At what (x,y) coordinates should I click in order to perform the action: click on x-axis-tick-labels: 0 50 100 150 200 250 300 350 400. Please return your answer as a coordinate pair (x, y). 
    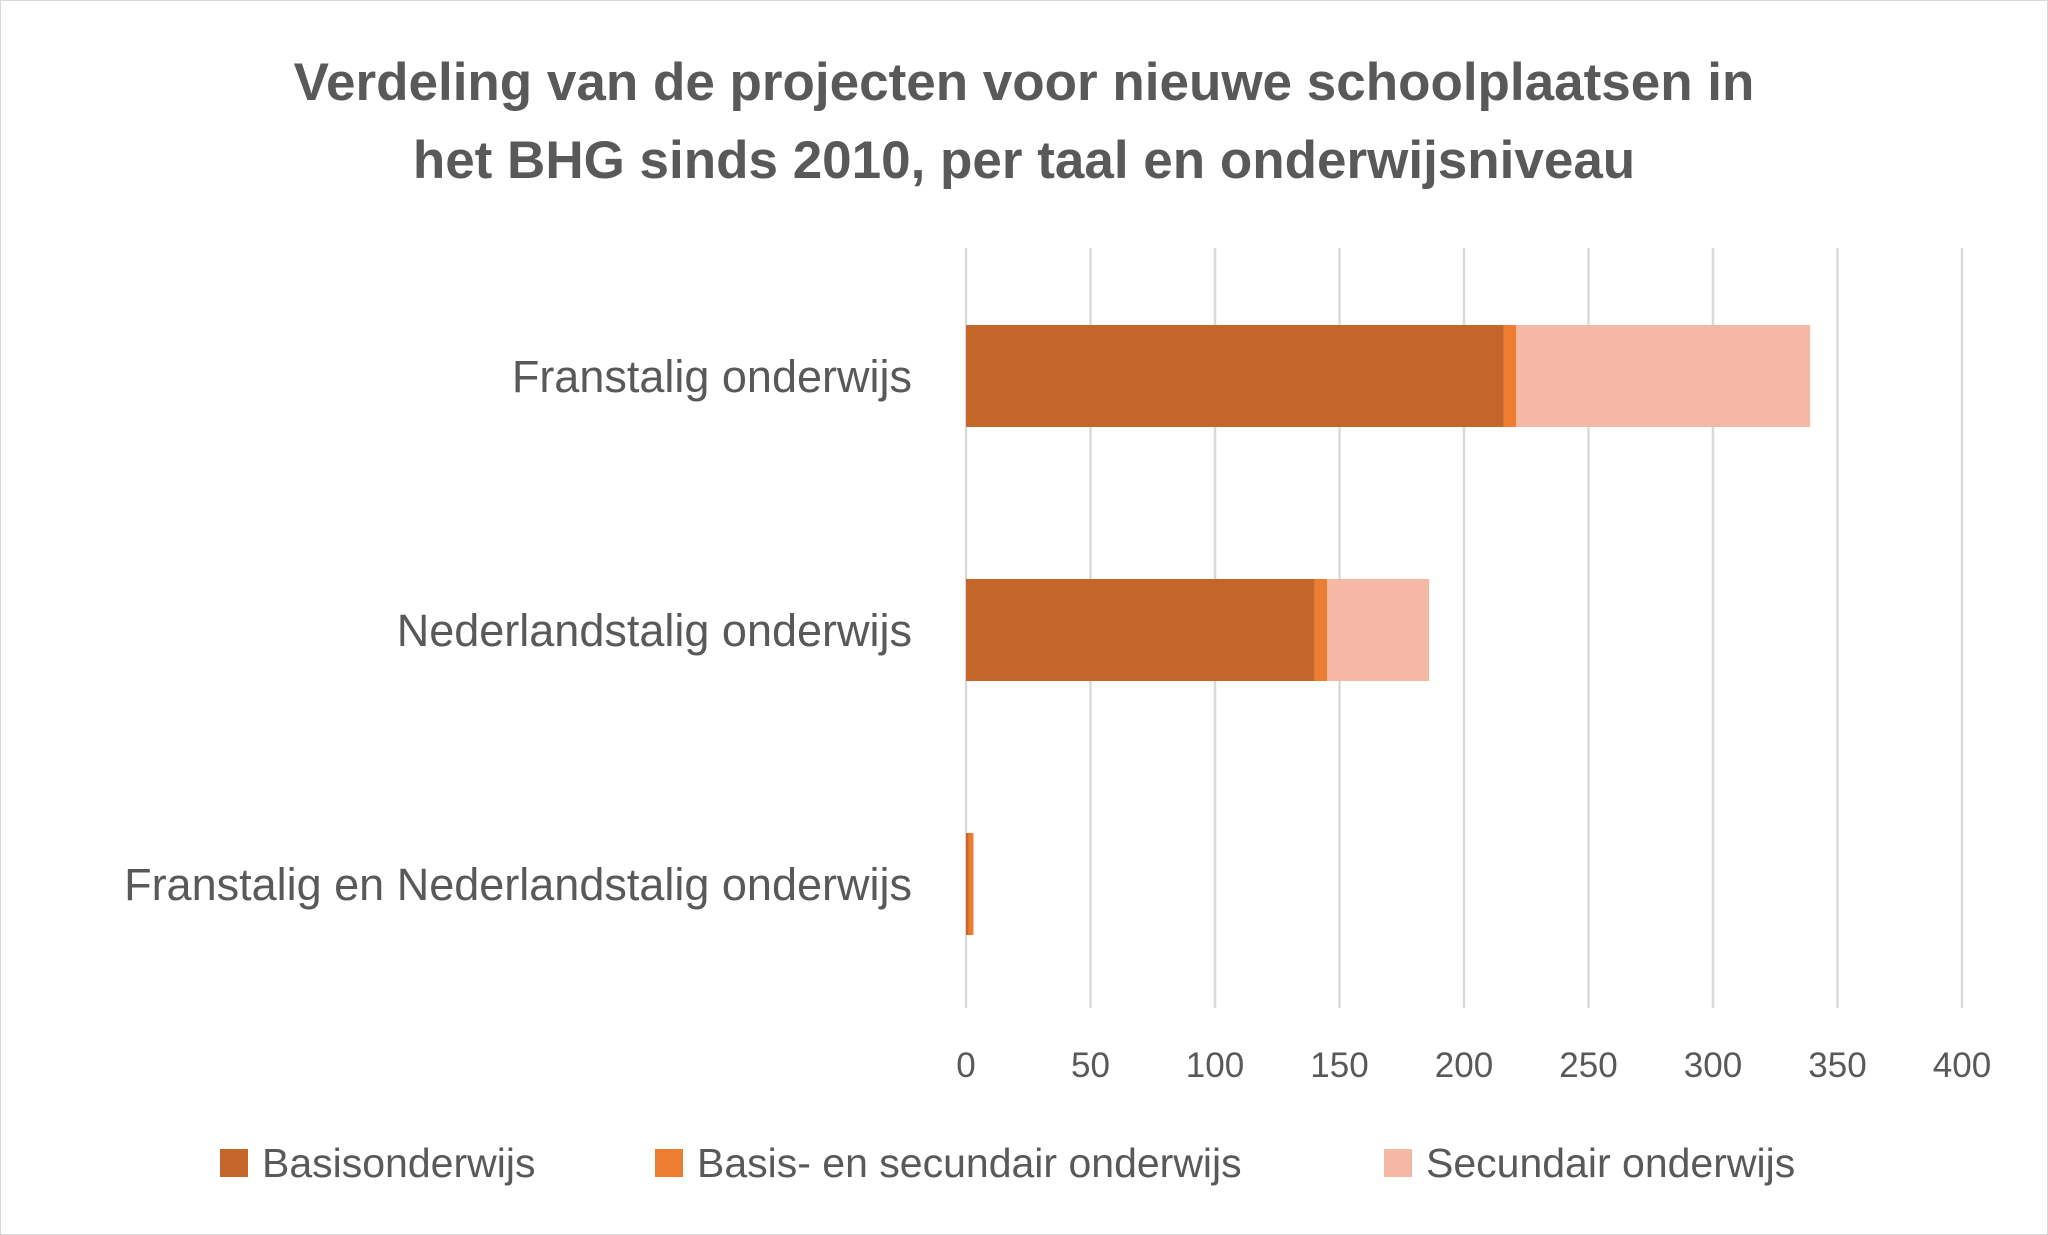
    Looking at the image, I should click on (1473, 1065).